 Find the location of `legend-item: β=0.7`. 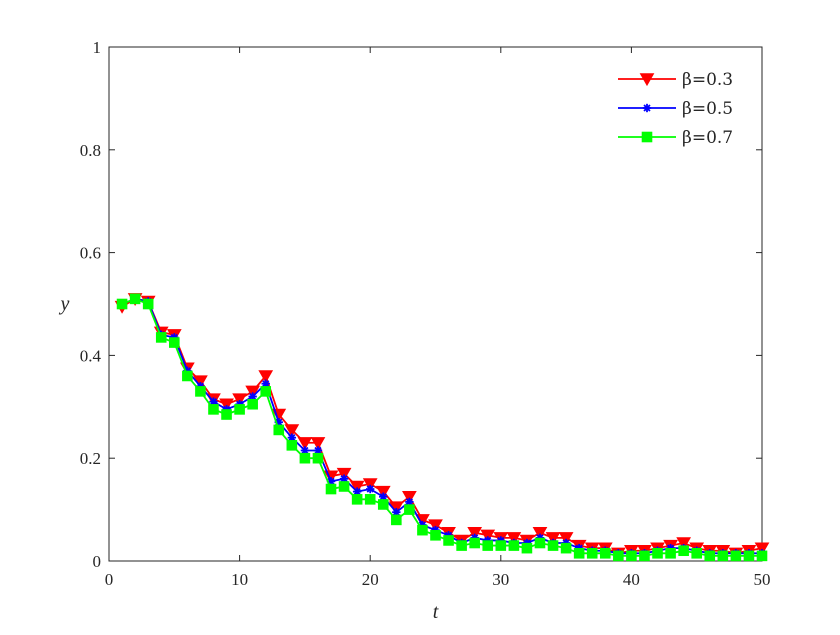

legend-item: β=0.7 is located at coordinates (675, 138).